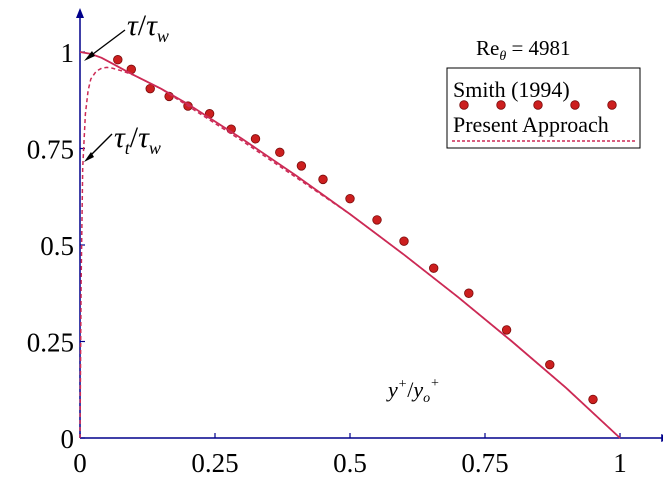  What do you see at coordinates (68, 439) in the screenshot?
I see `y-tick-label: 0` at bounding box center [68, 439].